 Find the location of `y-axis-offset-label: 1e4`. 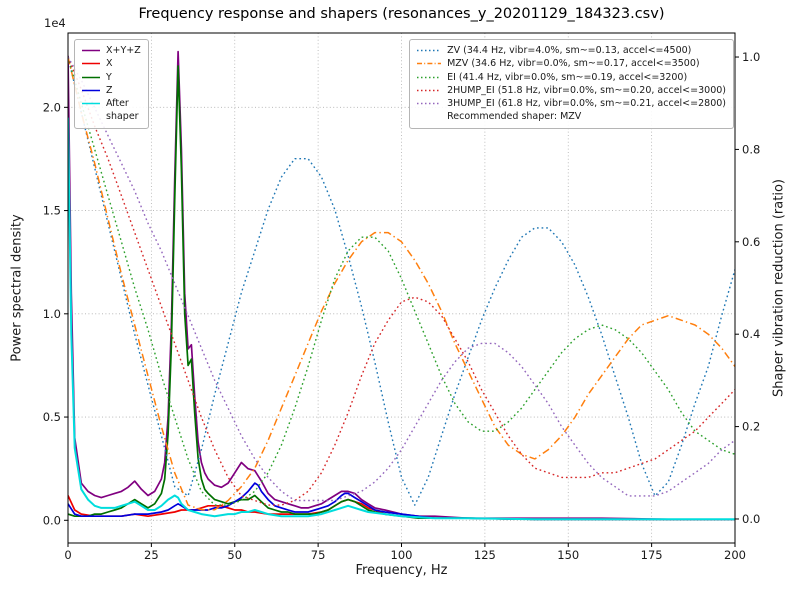

y-axis-offset-label: 1e4 is located at coordinates (55, 23).